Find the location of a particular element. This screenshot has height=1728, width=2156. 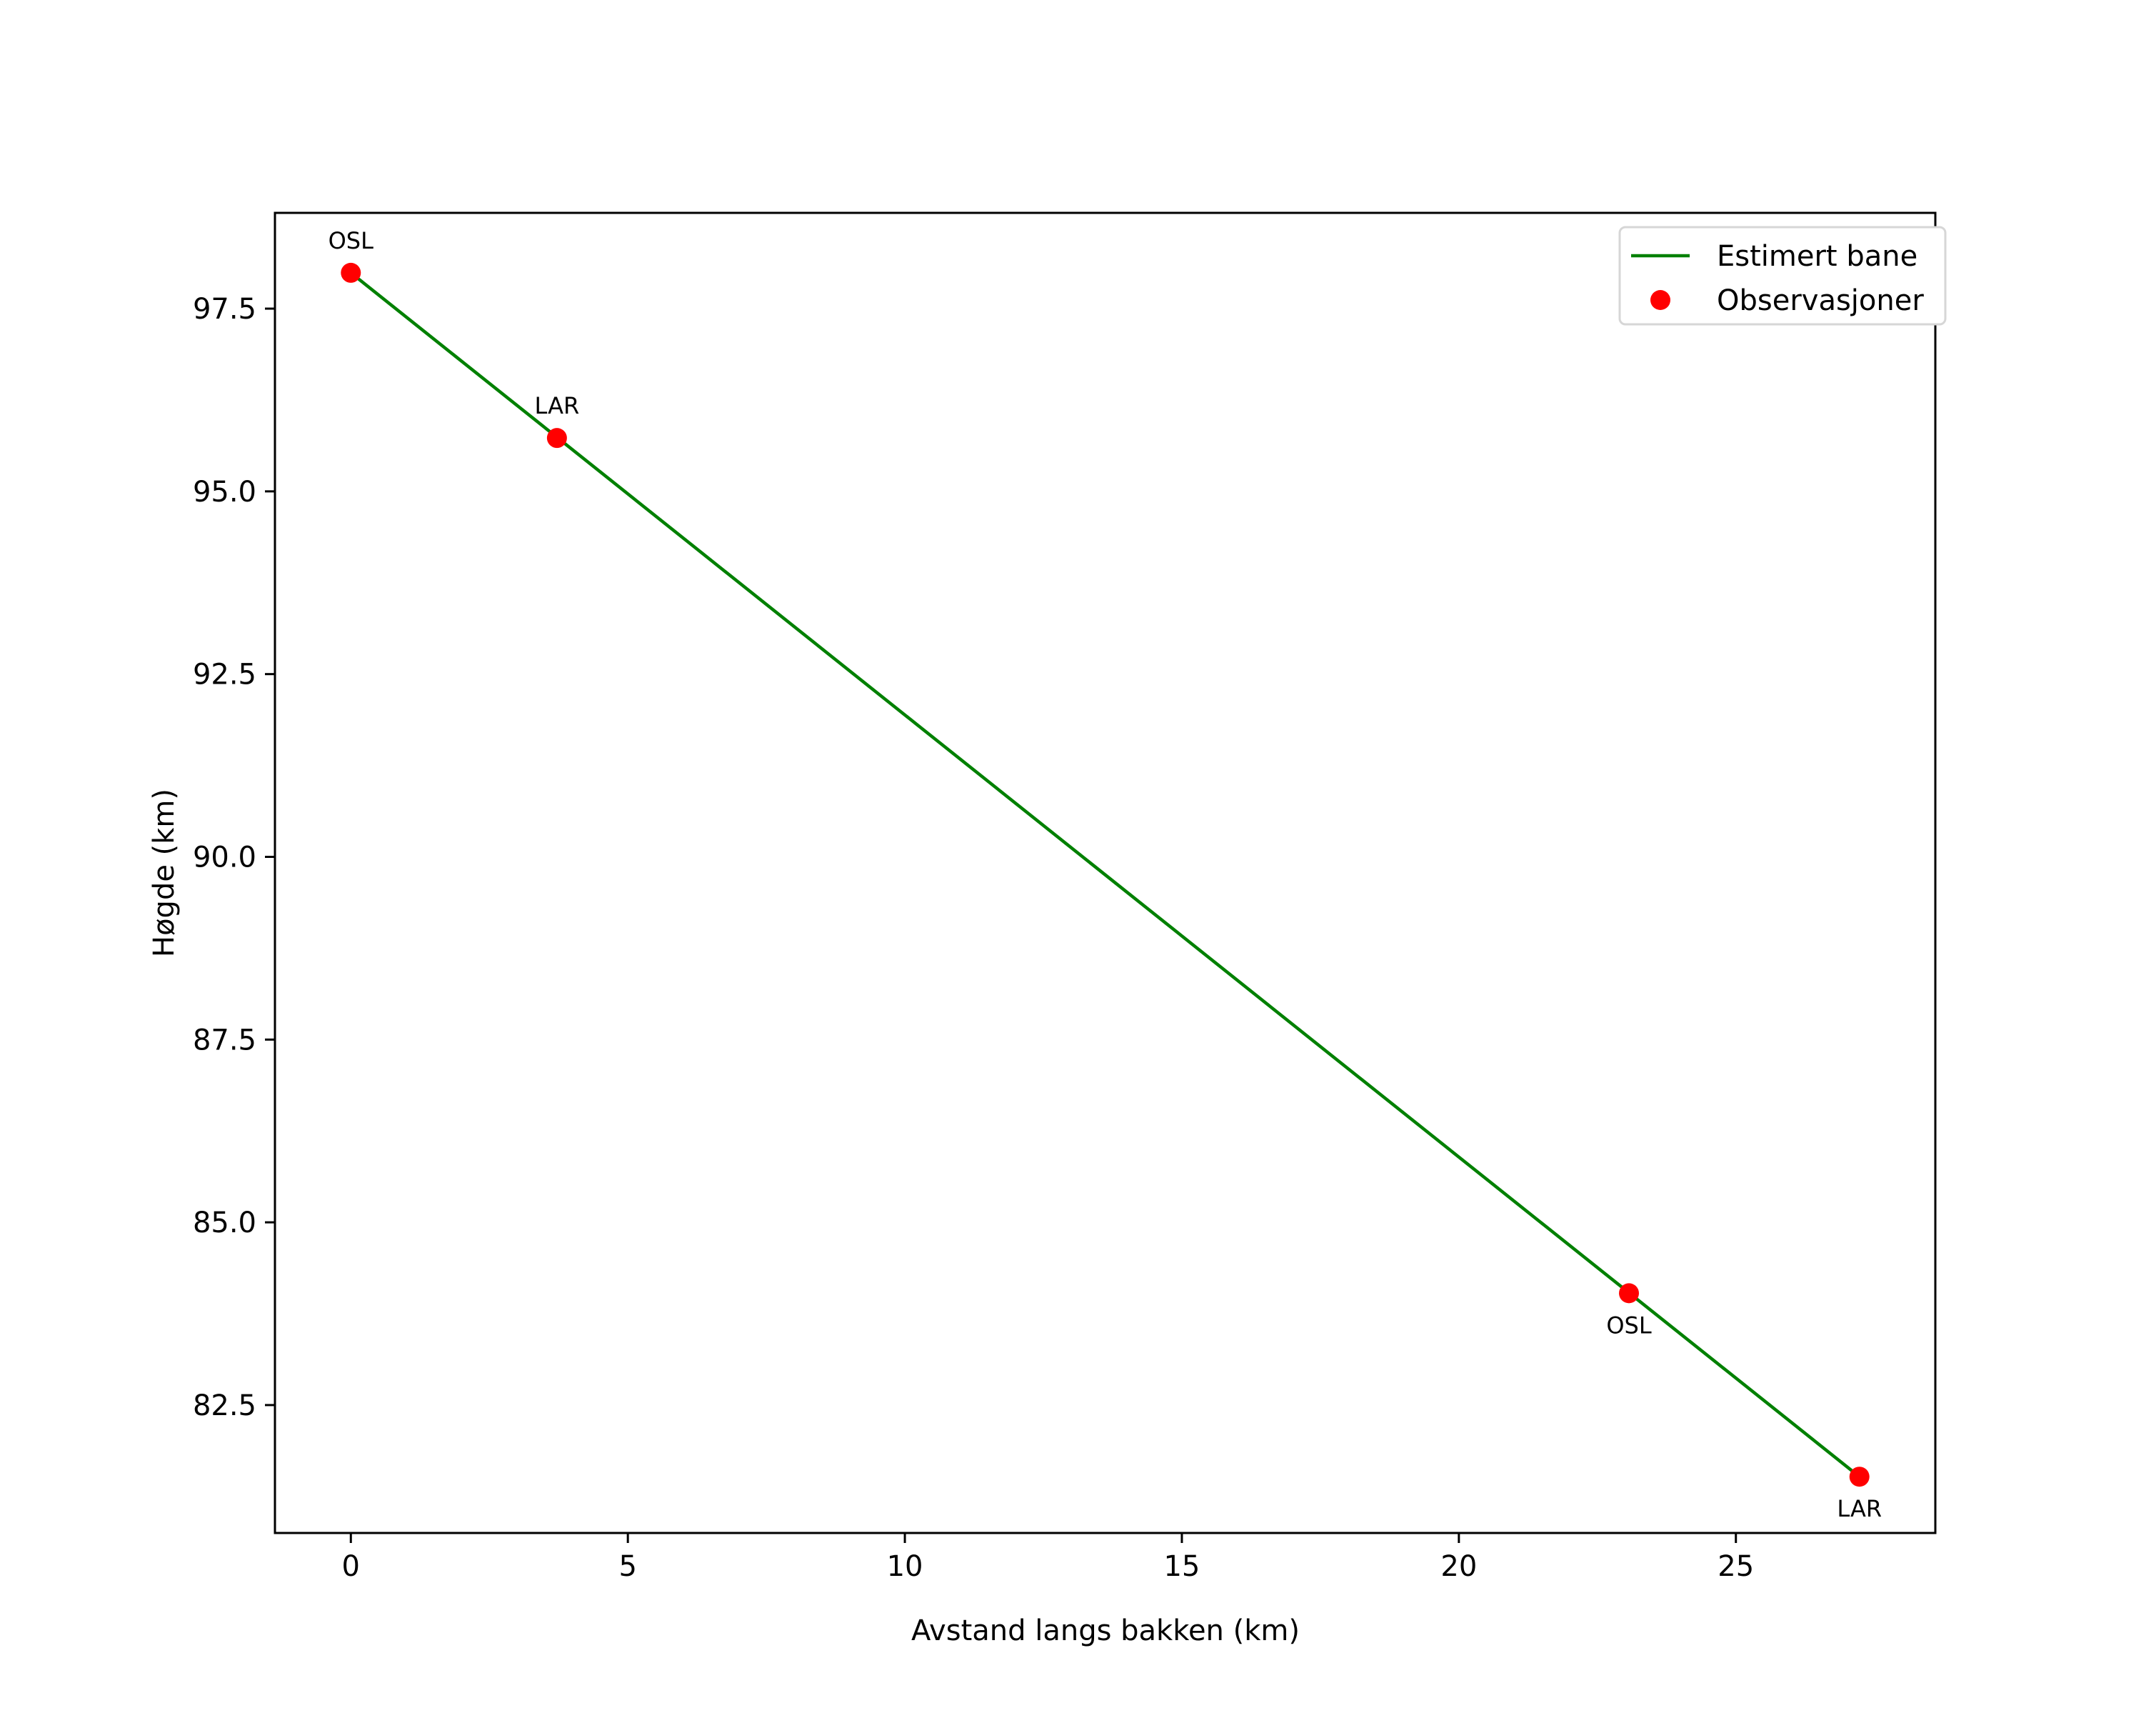

y-axis: 82.5 85.0 87.5 90.0 92.5 95.0 97.5 is located at coordinates (234, 857).